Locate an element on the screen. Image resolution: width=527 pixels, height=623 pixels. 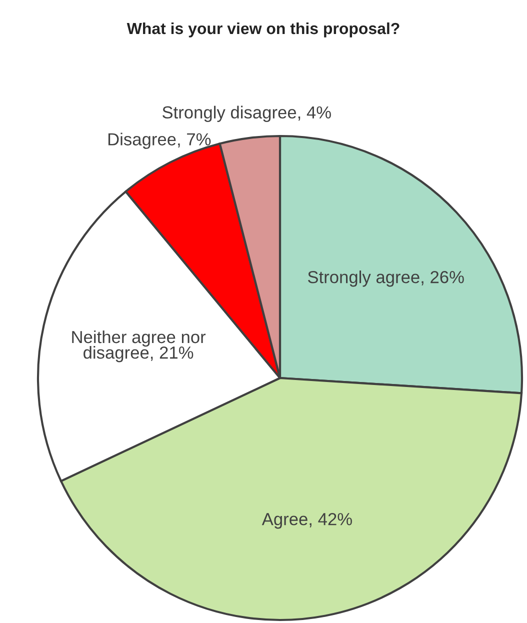
chart-title: What is your view on this proposal? is located at coordinates (263, 30).